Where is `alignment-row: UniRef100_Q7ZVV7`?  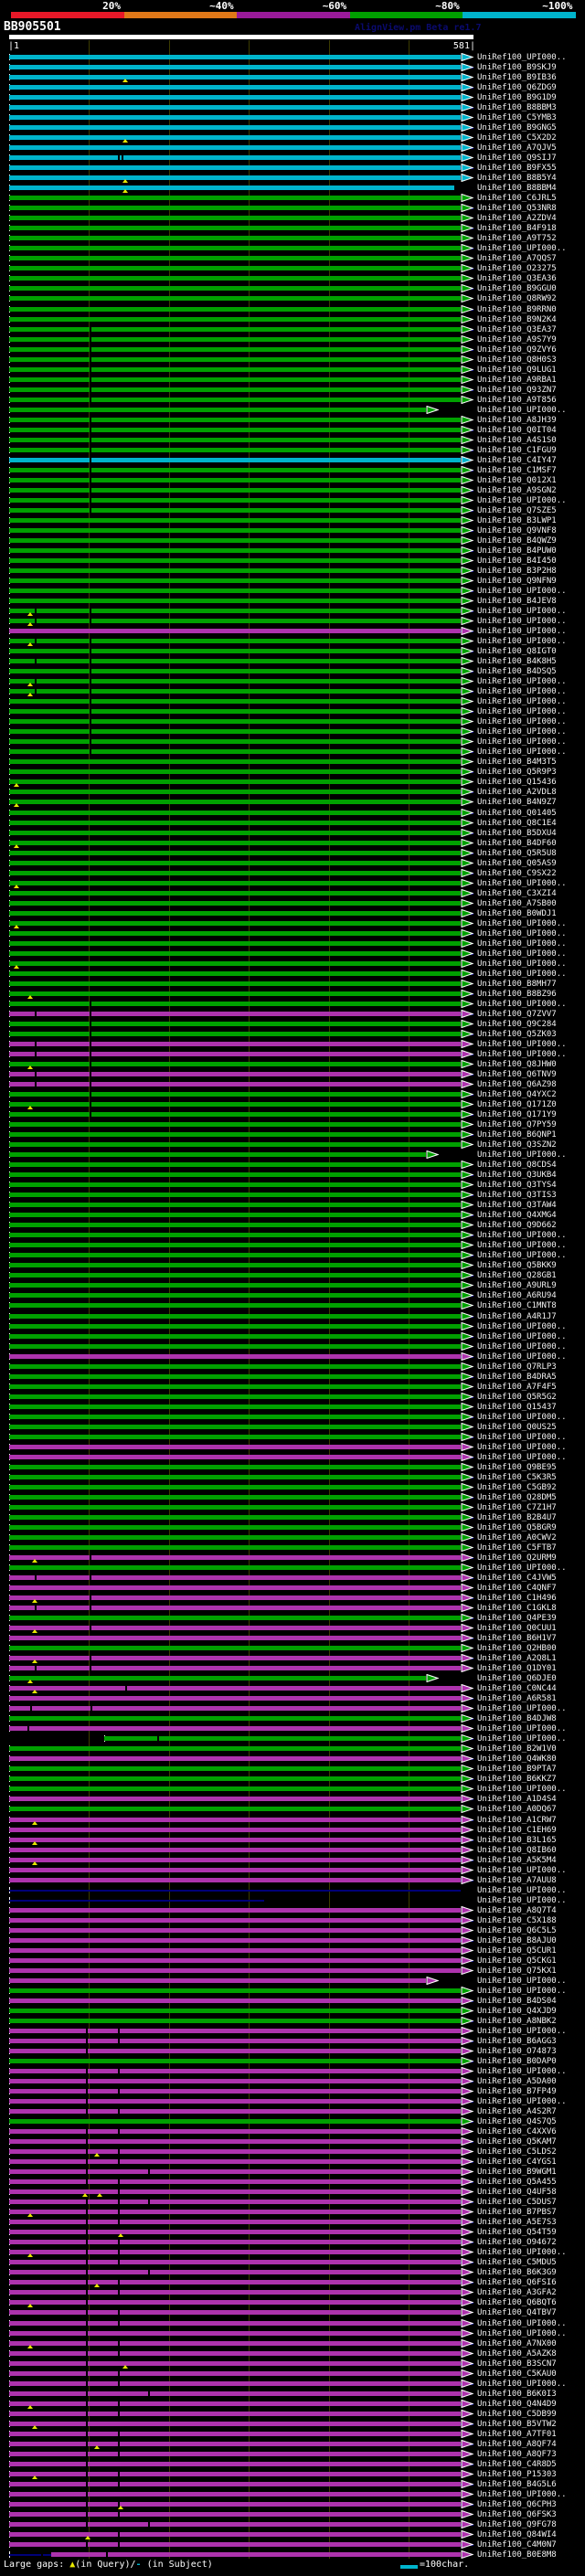 alignment-row: UniRef100_Q7ZVV7 is located at coordinates (293, 1014).